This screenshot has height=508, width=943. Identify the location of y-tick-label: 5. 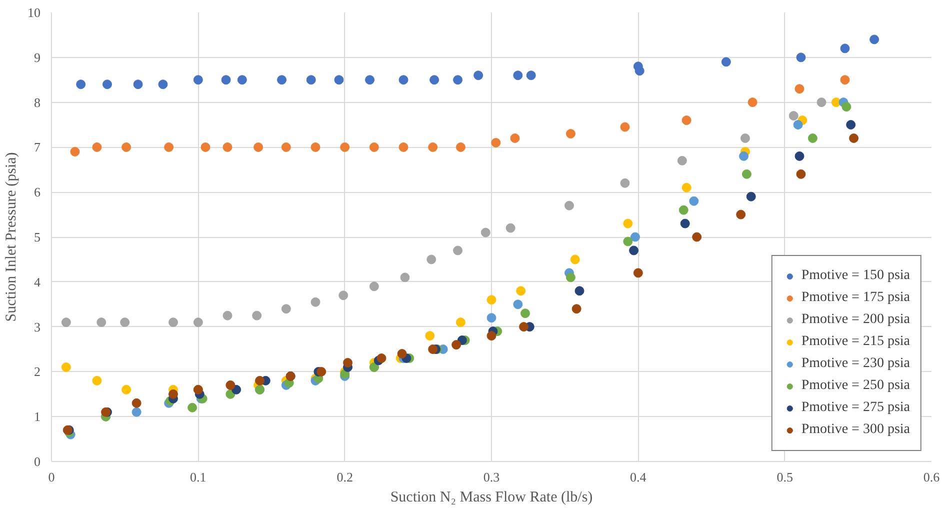
(37, 237).